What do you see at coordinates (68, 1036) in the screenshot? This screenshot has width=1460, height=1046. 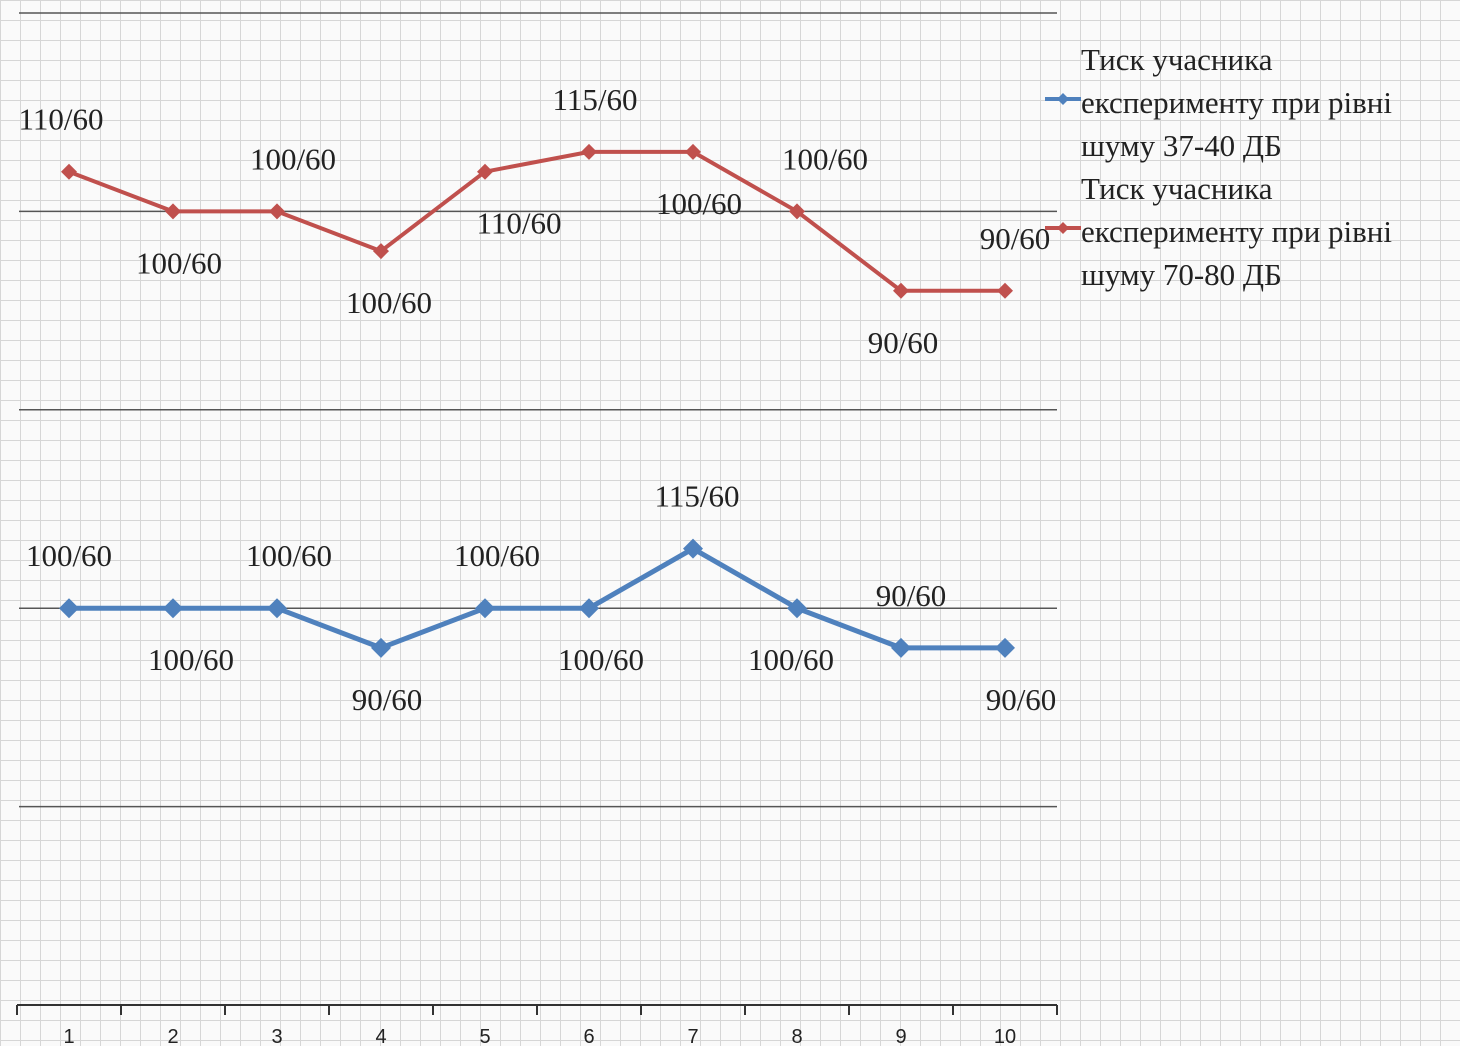 I see `x-tick-label: 1` at bounding box center [68, 1036].